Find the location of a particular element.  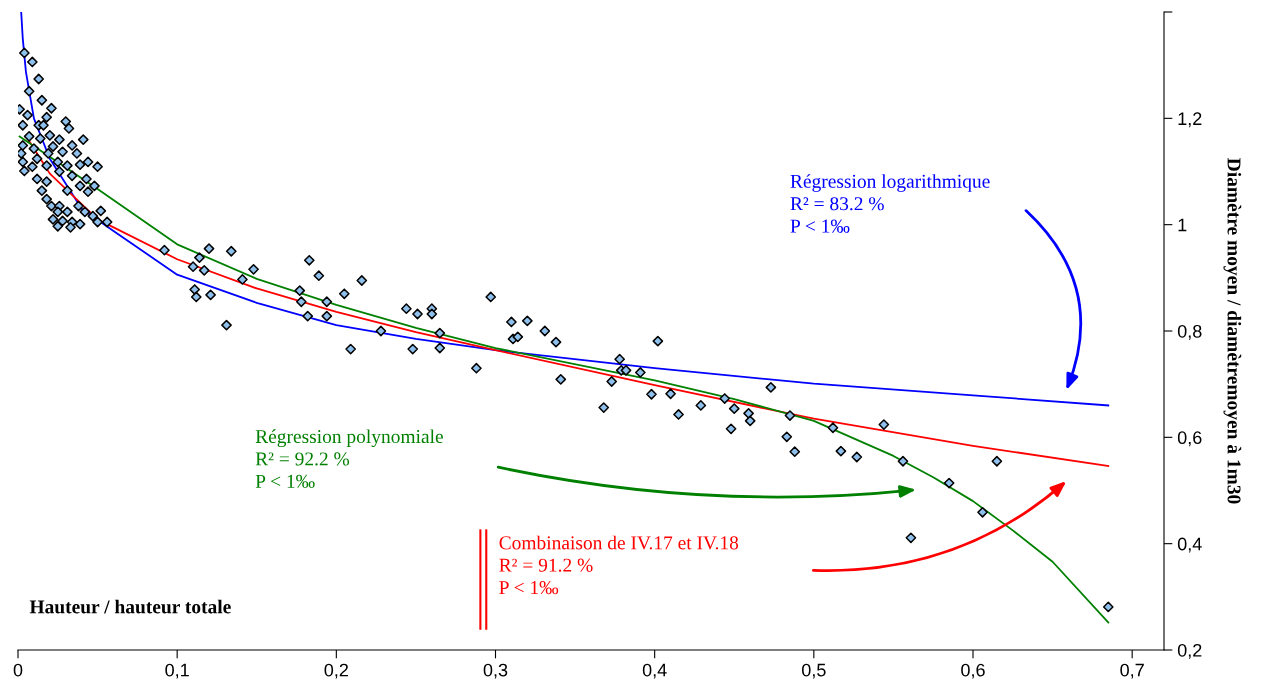

y-tick-label: 0,6 is located at coordinates (1189, 439).